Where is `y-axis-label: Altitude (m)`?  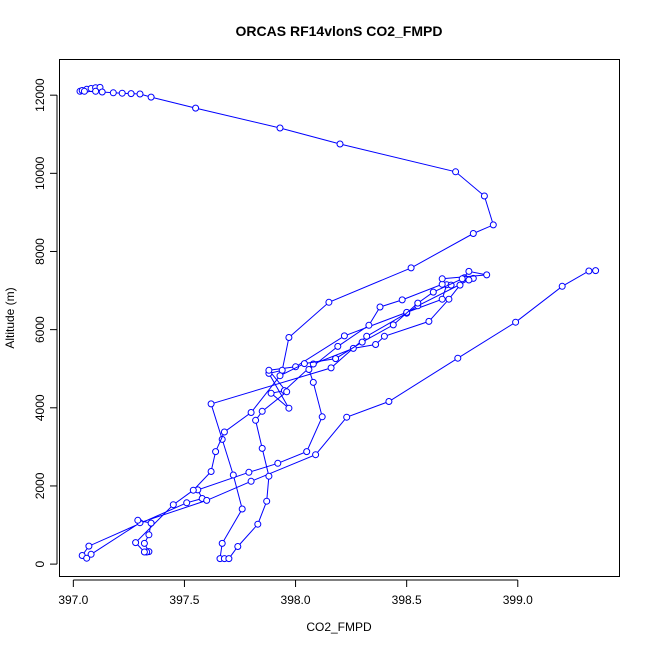
y-axis-label: Altitude (m) is located at coordinates (10, 317).